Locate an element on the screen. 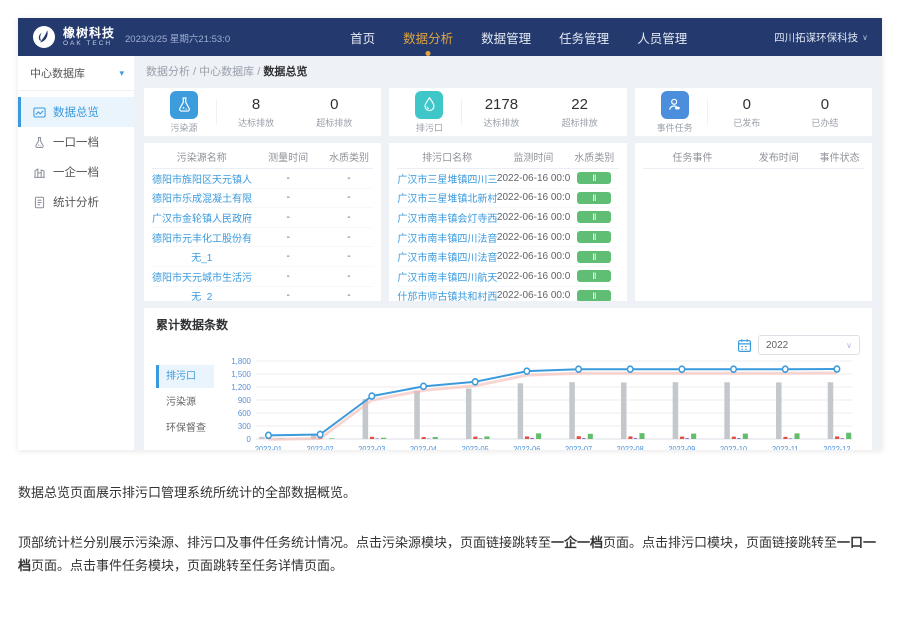 Image resolution: width=900 pixels, height=621 pixels. table-row: 广汉市南丰镇会灯寺西14...2022-06-16 00:00 Ⅱ is located at coordinates (508, 218).